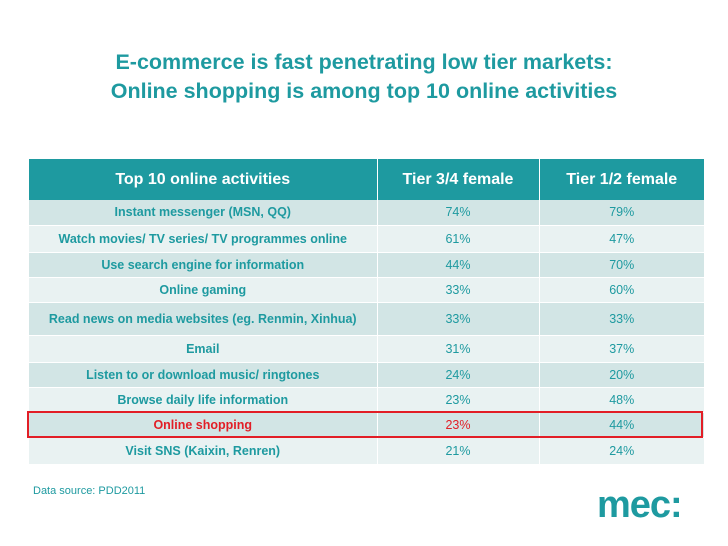  Describe the element at coordinates (621, 265) in the screenshot. I see `cell-tier12: 70%` at that location.